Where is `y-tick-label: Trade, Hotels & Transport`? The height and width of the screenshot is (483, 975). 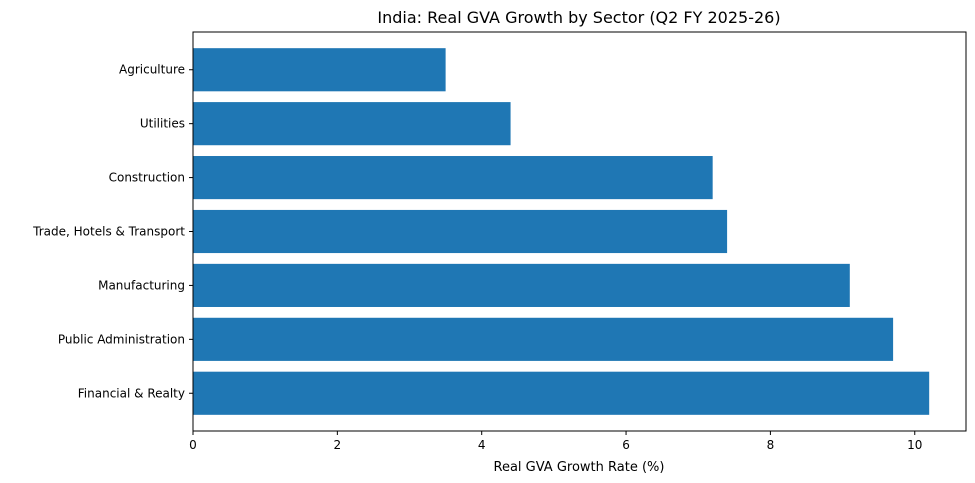
y-tick-label: Trade, Hotels & Transport is located at coordinates (108, 232).